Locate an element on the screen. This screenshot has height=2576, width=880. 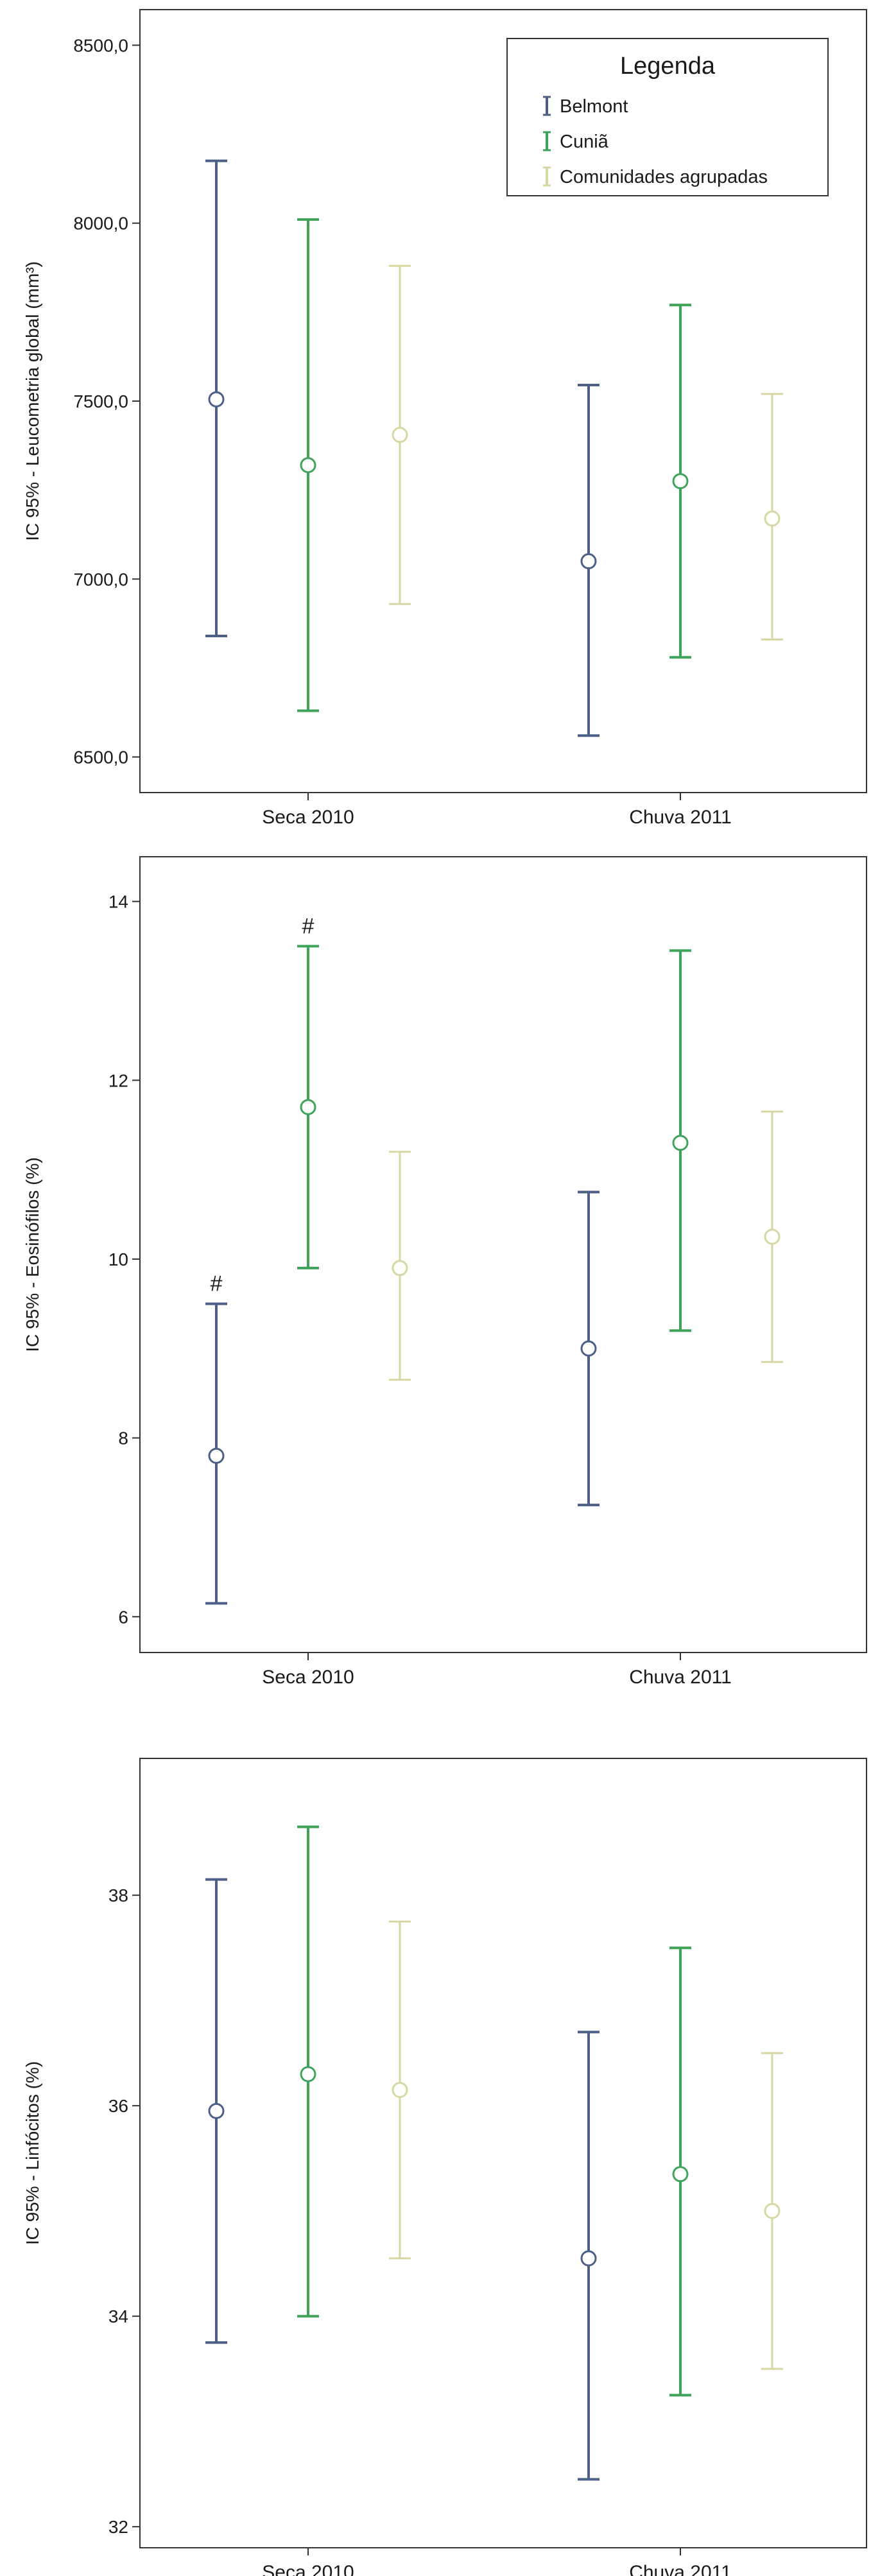
y-tick-label: 32 is located at coordinates (118, 2527).